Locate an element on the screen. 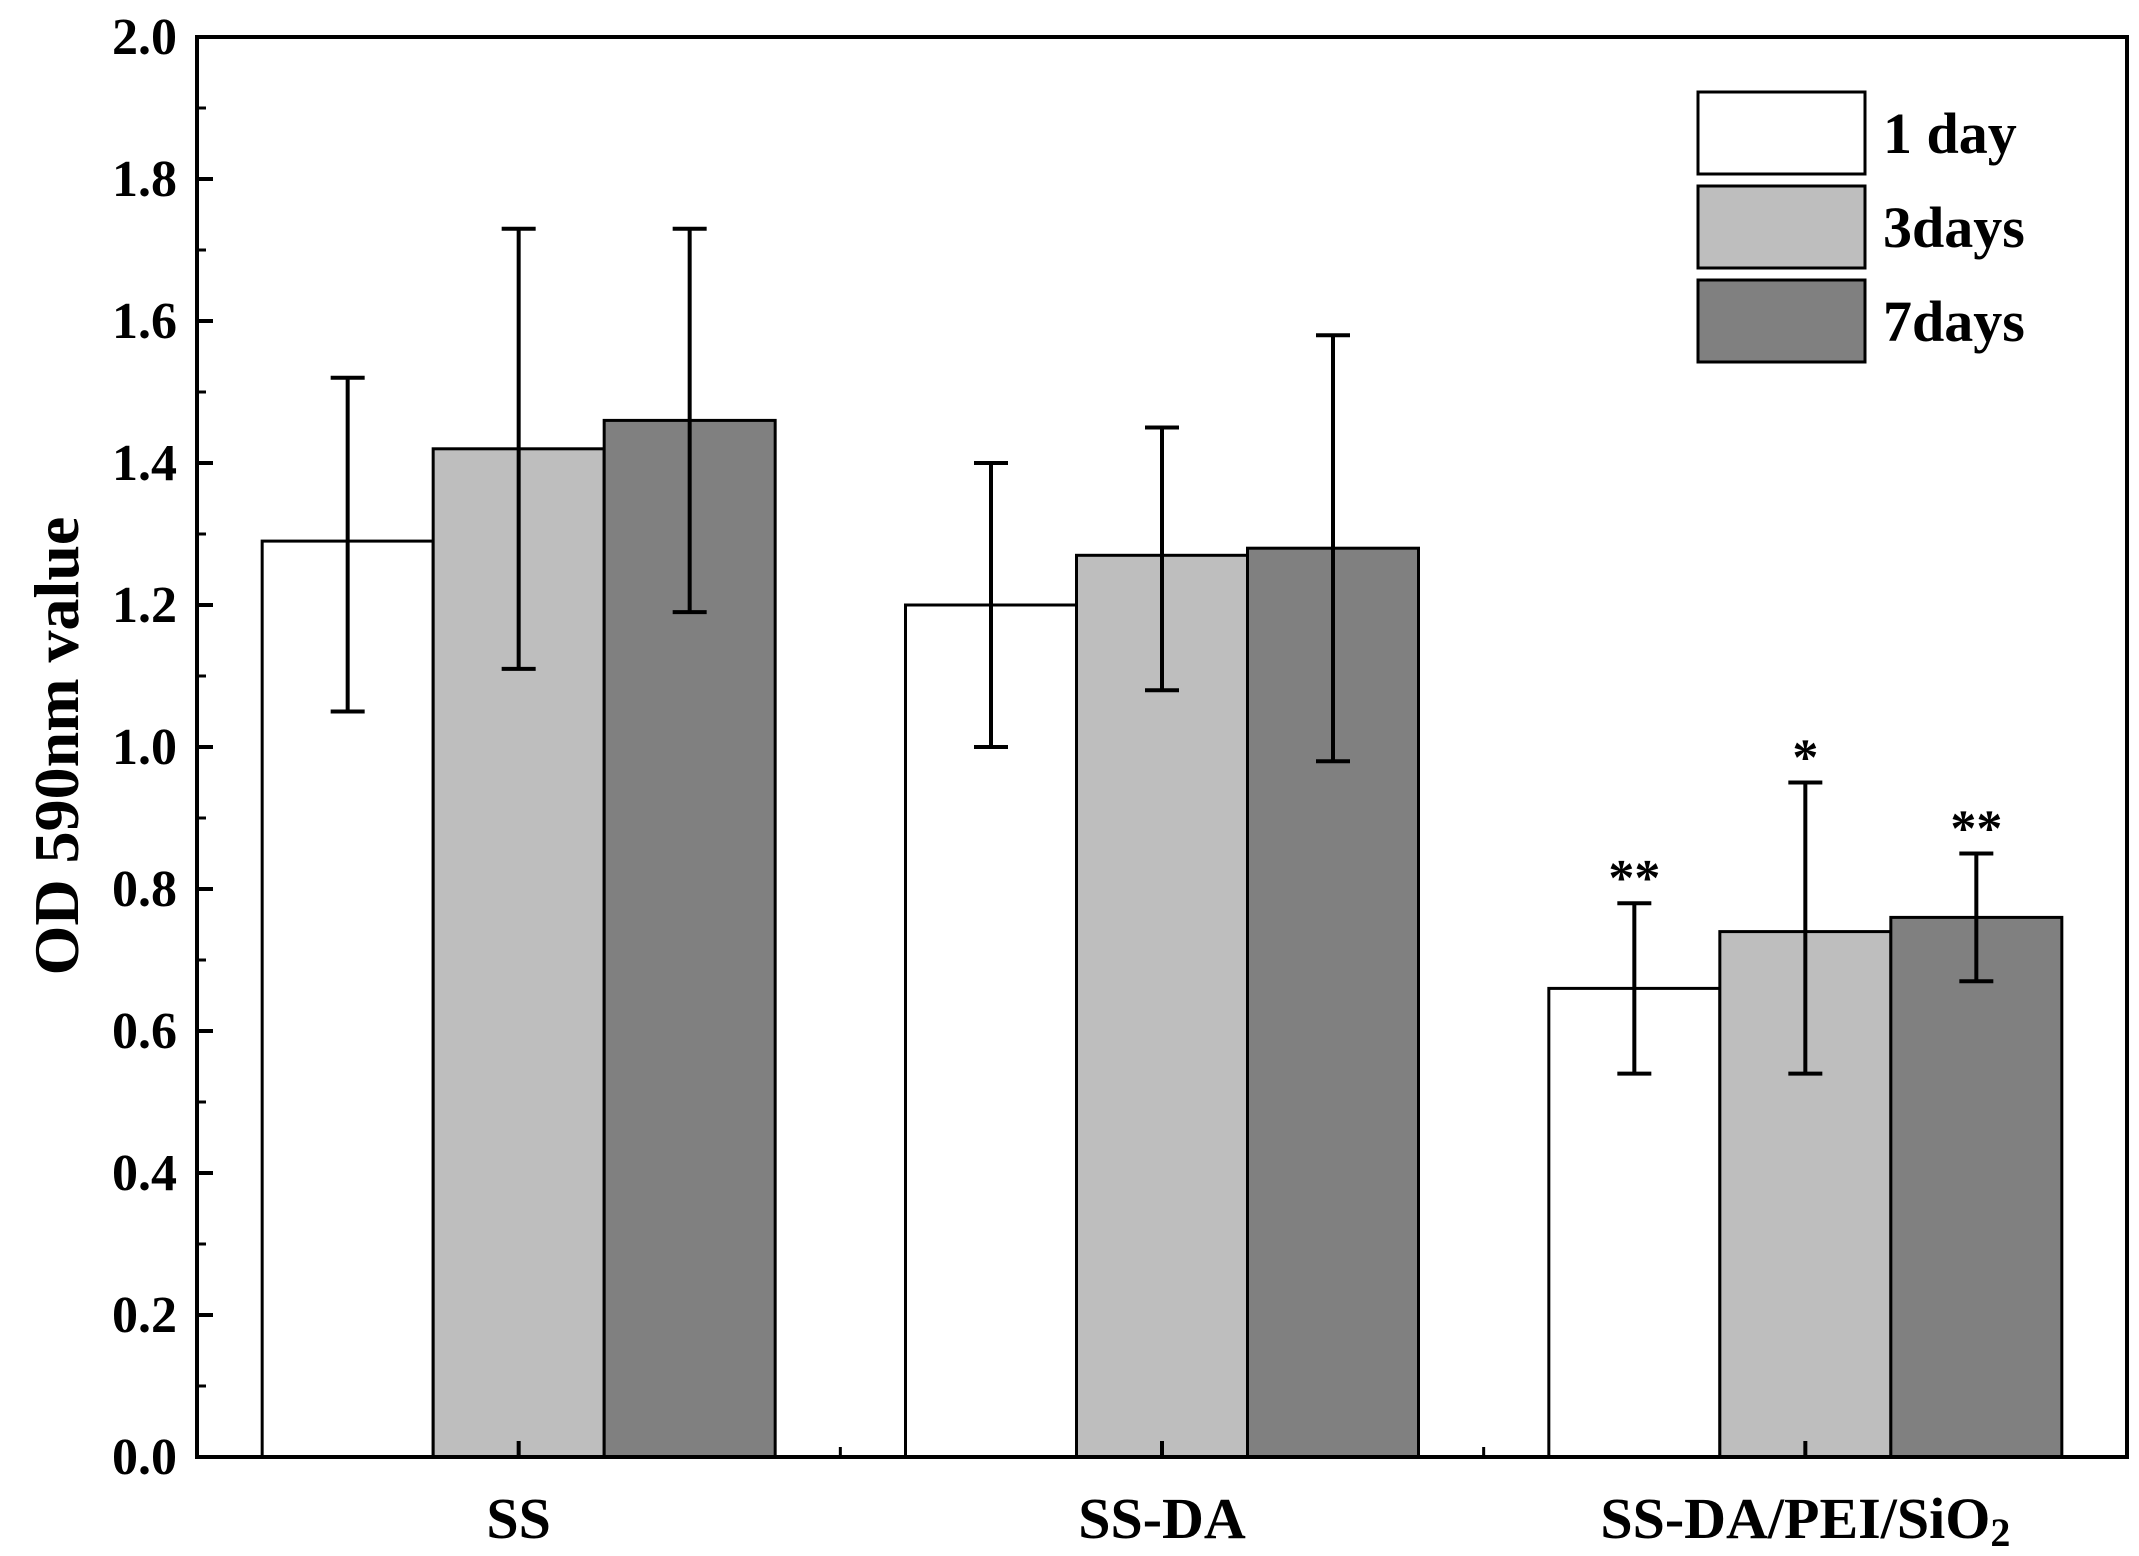 The image size is (2139, 1556). x-category-label: SS-DA/PEI/SiO2 is located at coordinates (1805, 1518).